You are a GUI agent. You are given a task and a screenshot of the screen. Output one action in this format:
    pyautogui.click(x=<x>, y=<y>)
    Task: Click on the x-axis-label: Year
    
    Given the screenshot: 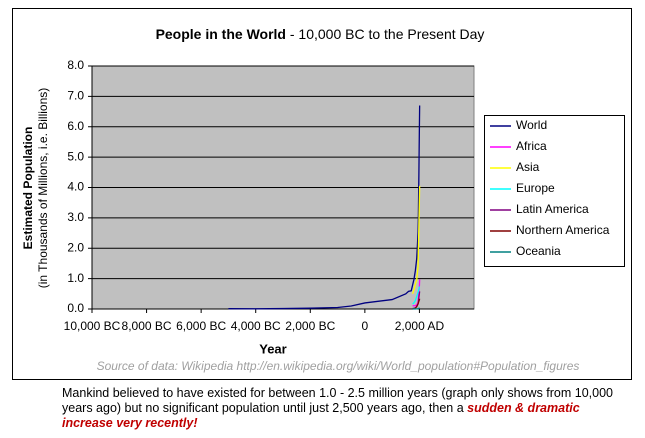 What is the action you would take?
    pyautogui.click(x=272, y=348)
    